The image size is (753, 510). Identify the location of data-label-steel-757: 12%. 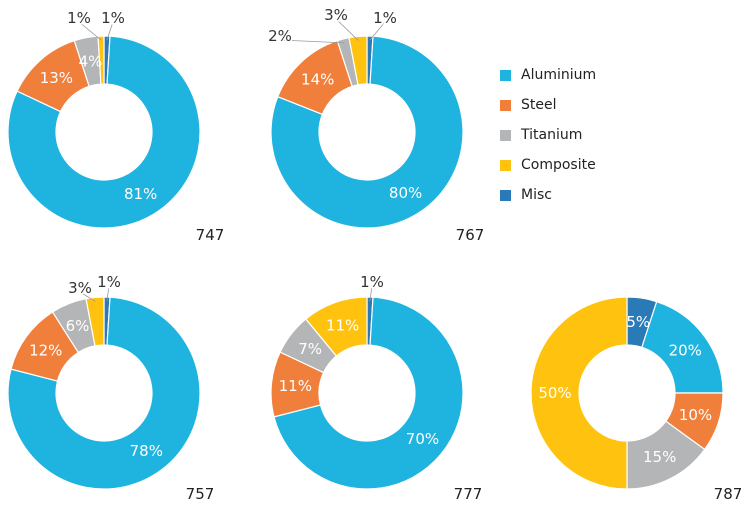
(45, 351).